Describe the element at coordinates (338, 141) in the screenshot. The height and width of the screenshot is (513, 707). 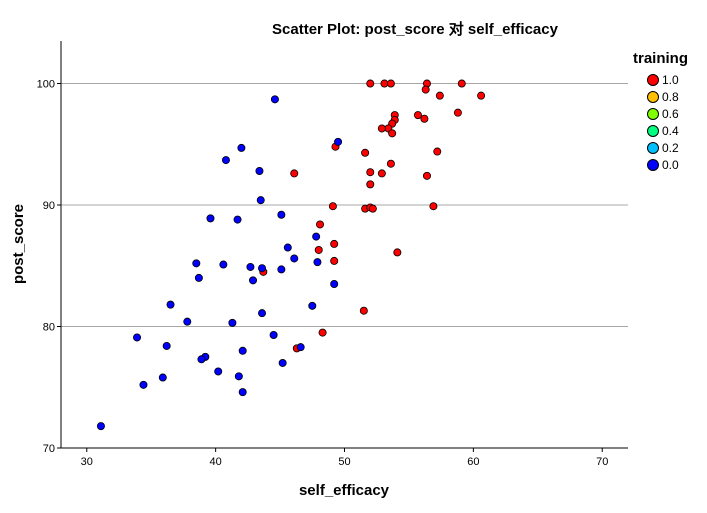
I see `point-training-0.0-1` at that location.